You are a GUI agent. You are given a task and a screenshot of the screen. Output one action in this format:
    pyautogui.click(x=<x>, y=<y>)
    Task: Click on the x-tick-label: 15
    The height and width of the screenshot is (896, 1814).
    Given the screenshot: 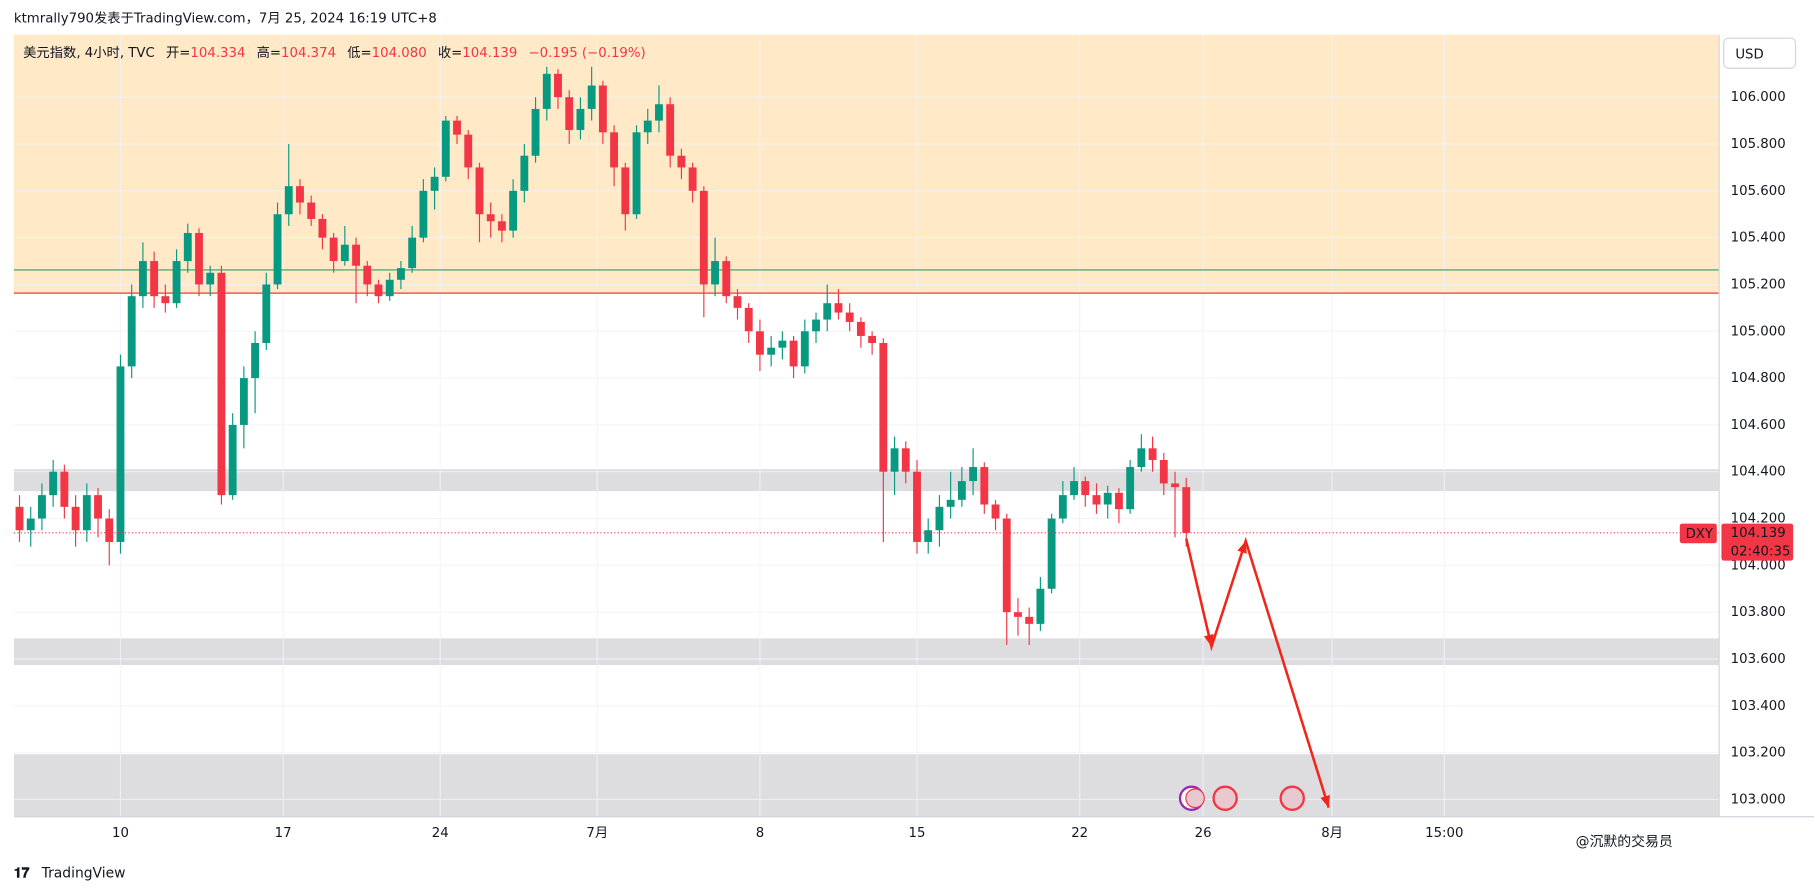 What is the action you would take?
    pyautogui.click(x=917, y=833)
    